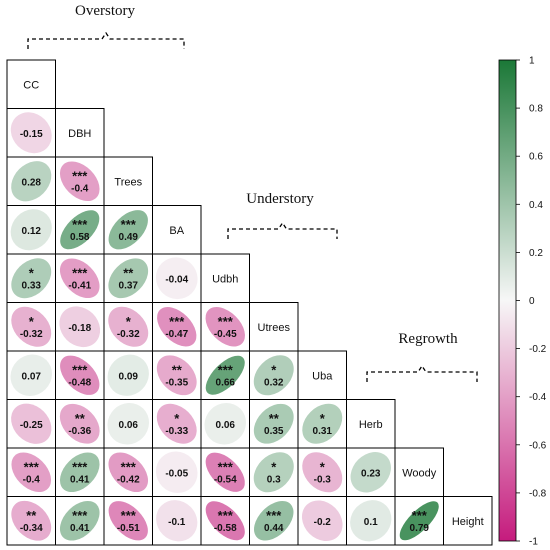 The image size is (550, 550). I want to click on group-title-understory: Understory, so click(280, 199).